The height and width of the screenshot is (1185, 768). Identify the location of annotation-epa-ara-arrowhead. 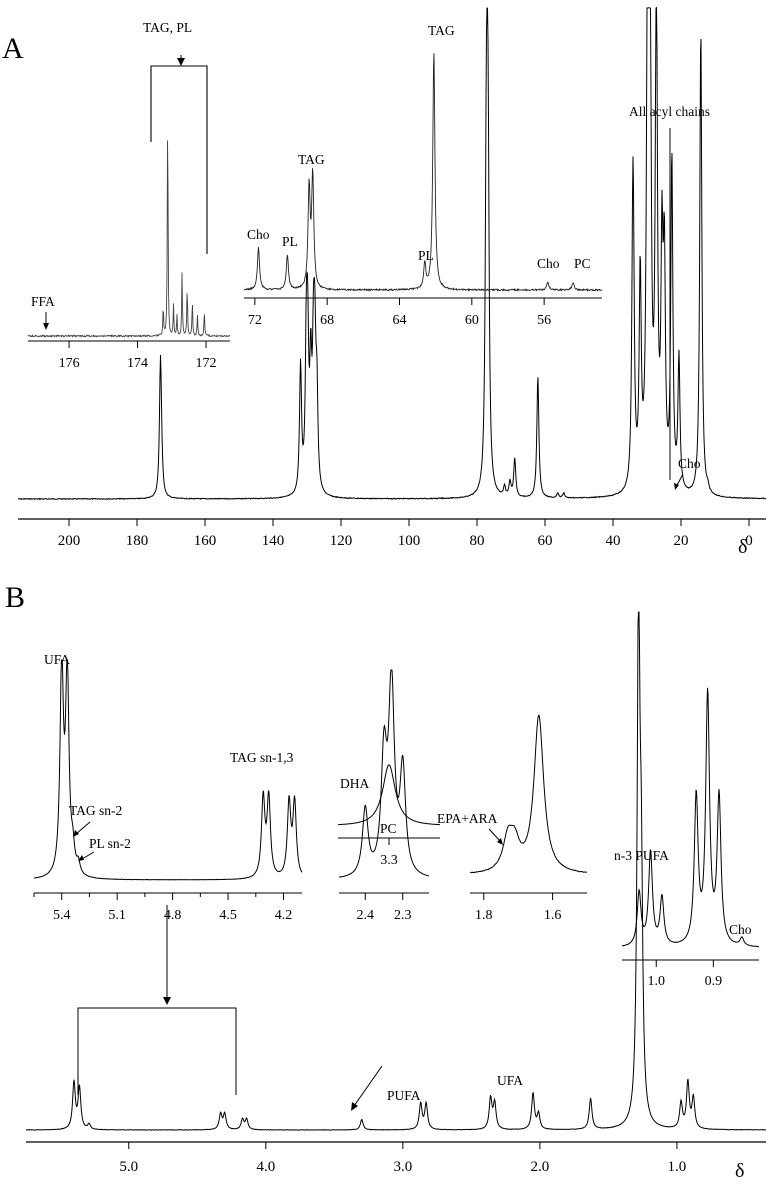
(500, 841).